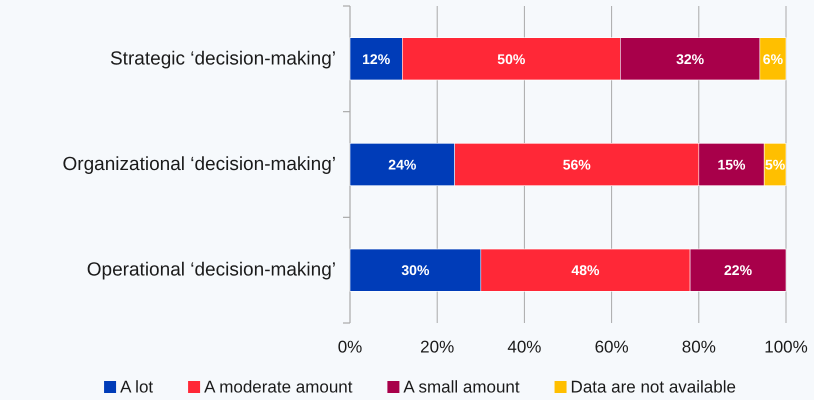 This screenshot has height=400, width=814. Describe the element at coordinates (437, 347) in the screenshot. I see `x-tick-label: 20%` at that location.